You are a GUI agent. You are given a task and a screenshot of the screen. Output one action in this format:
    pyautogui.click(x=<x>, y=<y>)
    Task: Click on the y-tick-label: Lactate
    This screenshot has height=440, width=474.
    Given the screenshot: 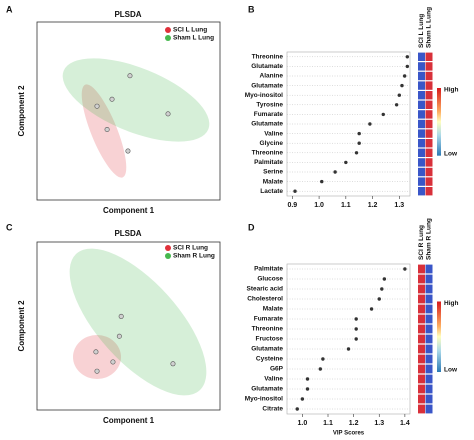 What is the action you would take?
    pyautogui.click(x=271, y=191)
    